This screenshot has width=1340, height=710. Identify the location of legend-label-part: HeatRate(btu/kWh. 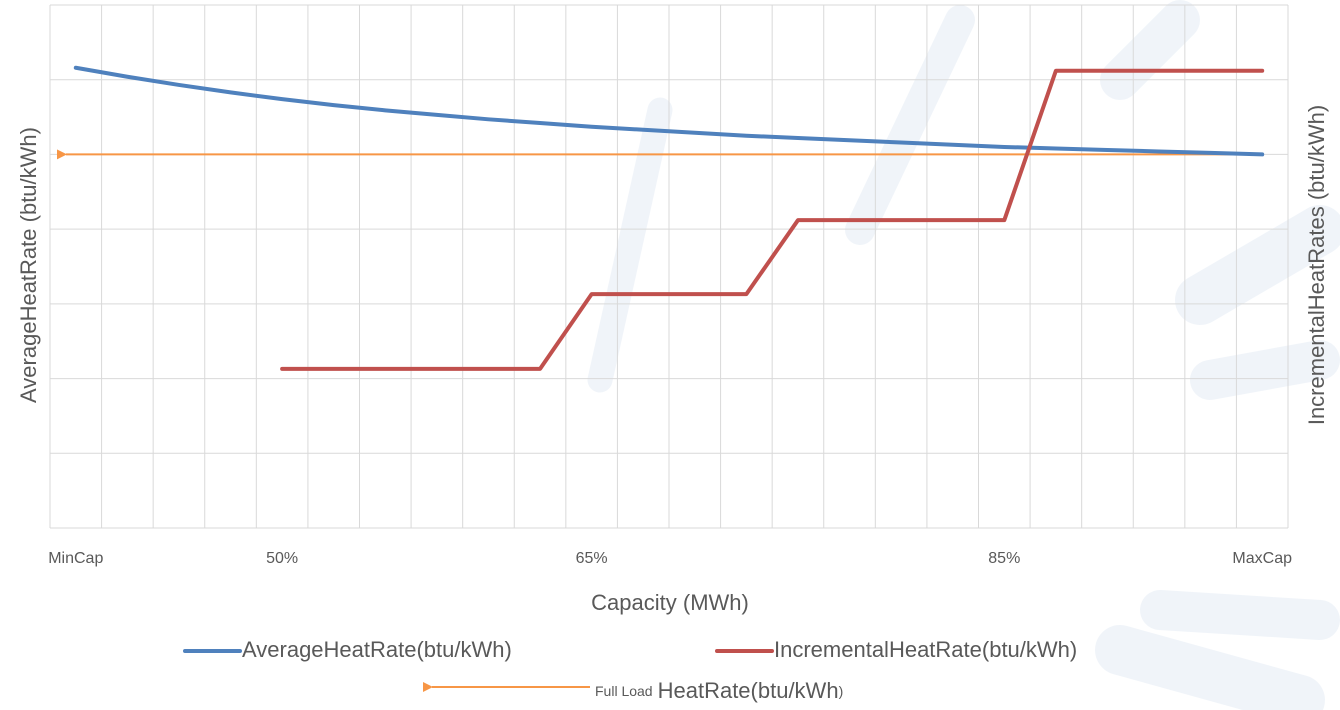
(748, 690).